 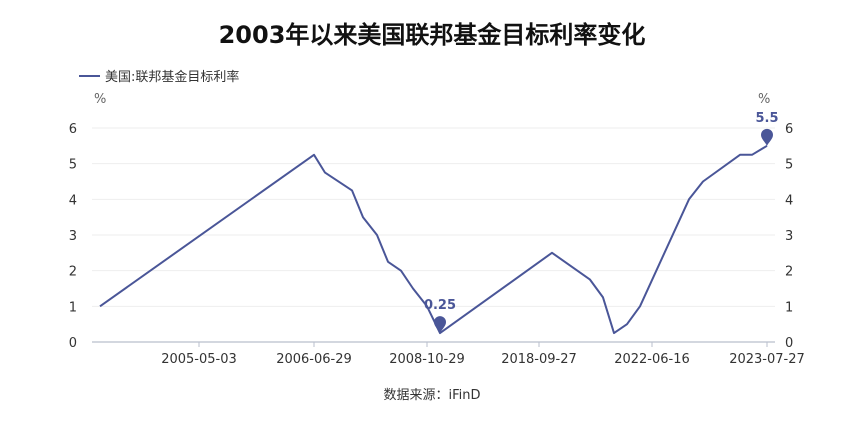 I want to click on x-tick-label: 2018-09-27, so click(x=539, y=359).